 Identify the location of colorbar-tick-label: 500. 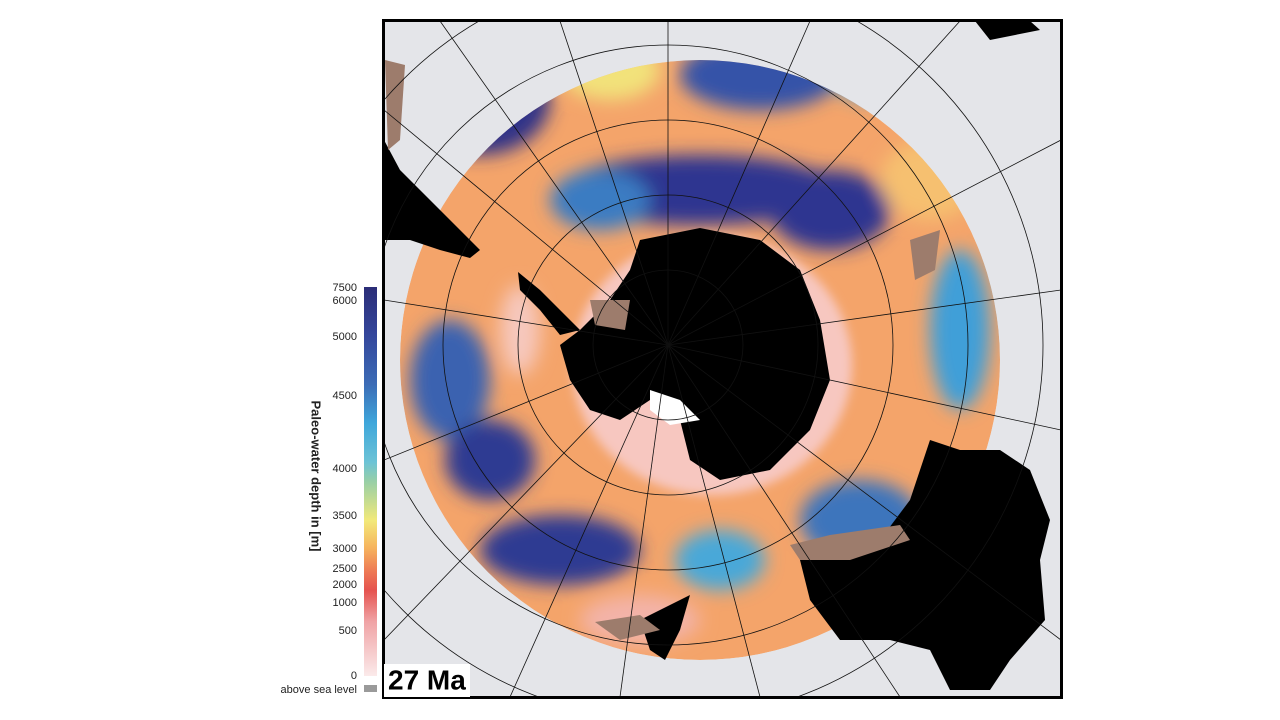
(348, 631).